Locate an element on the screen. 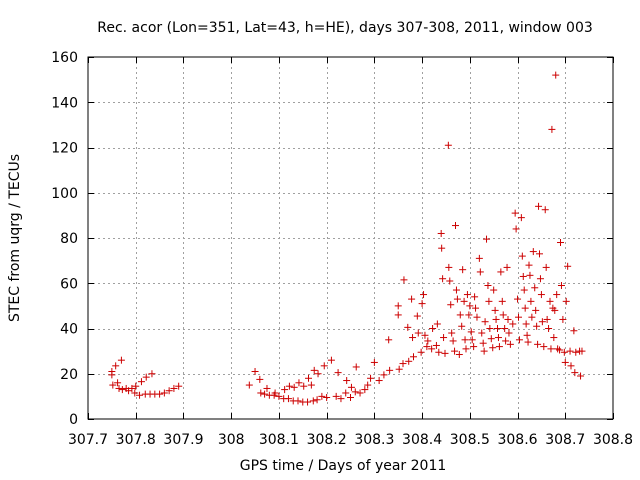 This screenshot has height=480, width=640. x-tick-label: 308.3 is located at coordinates (374, 440).